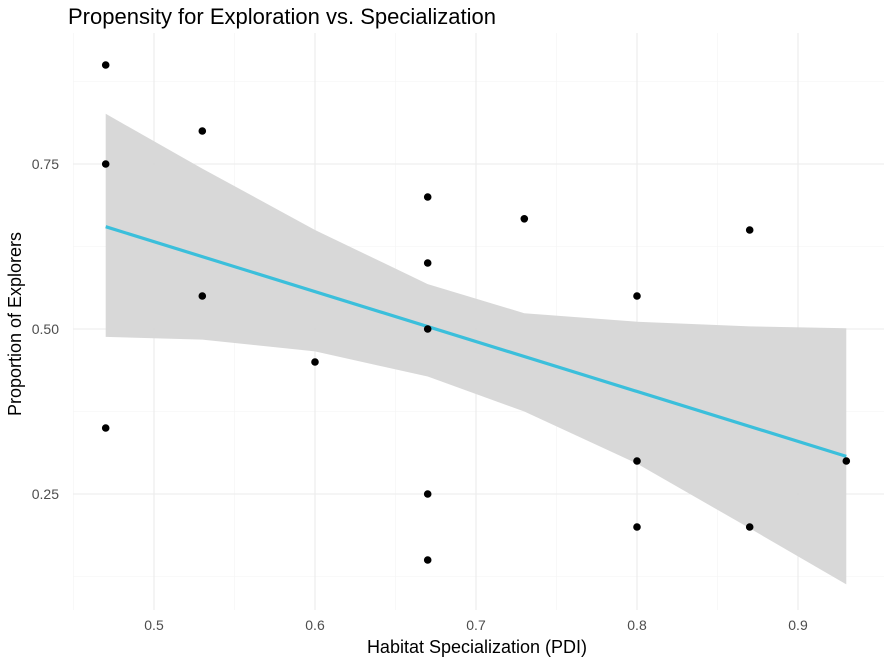  Describe the element at coordinates (477, 647) in the screenshot. I see `x-axis-title: Habitat Specialization (PDI)` at that location.